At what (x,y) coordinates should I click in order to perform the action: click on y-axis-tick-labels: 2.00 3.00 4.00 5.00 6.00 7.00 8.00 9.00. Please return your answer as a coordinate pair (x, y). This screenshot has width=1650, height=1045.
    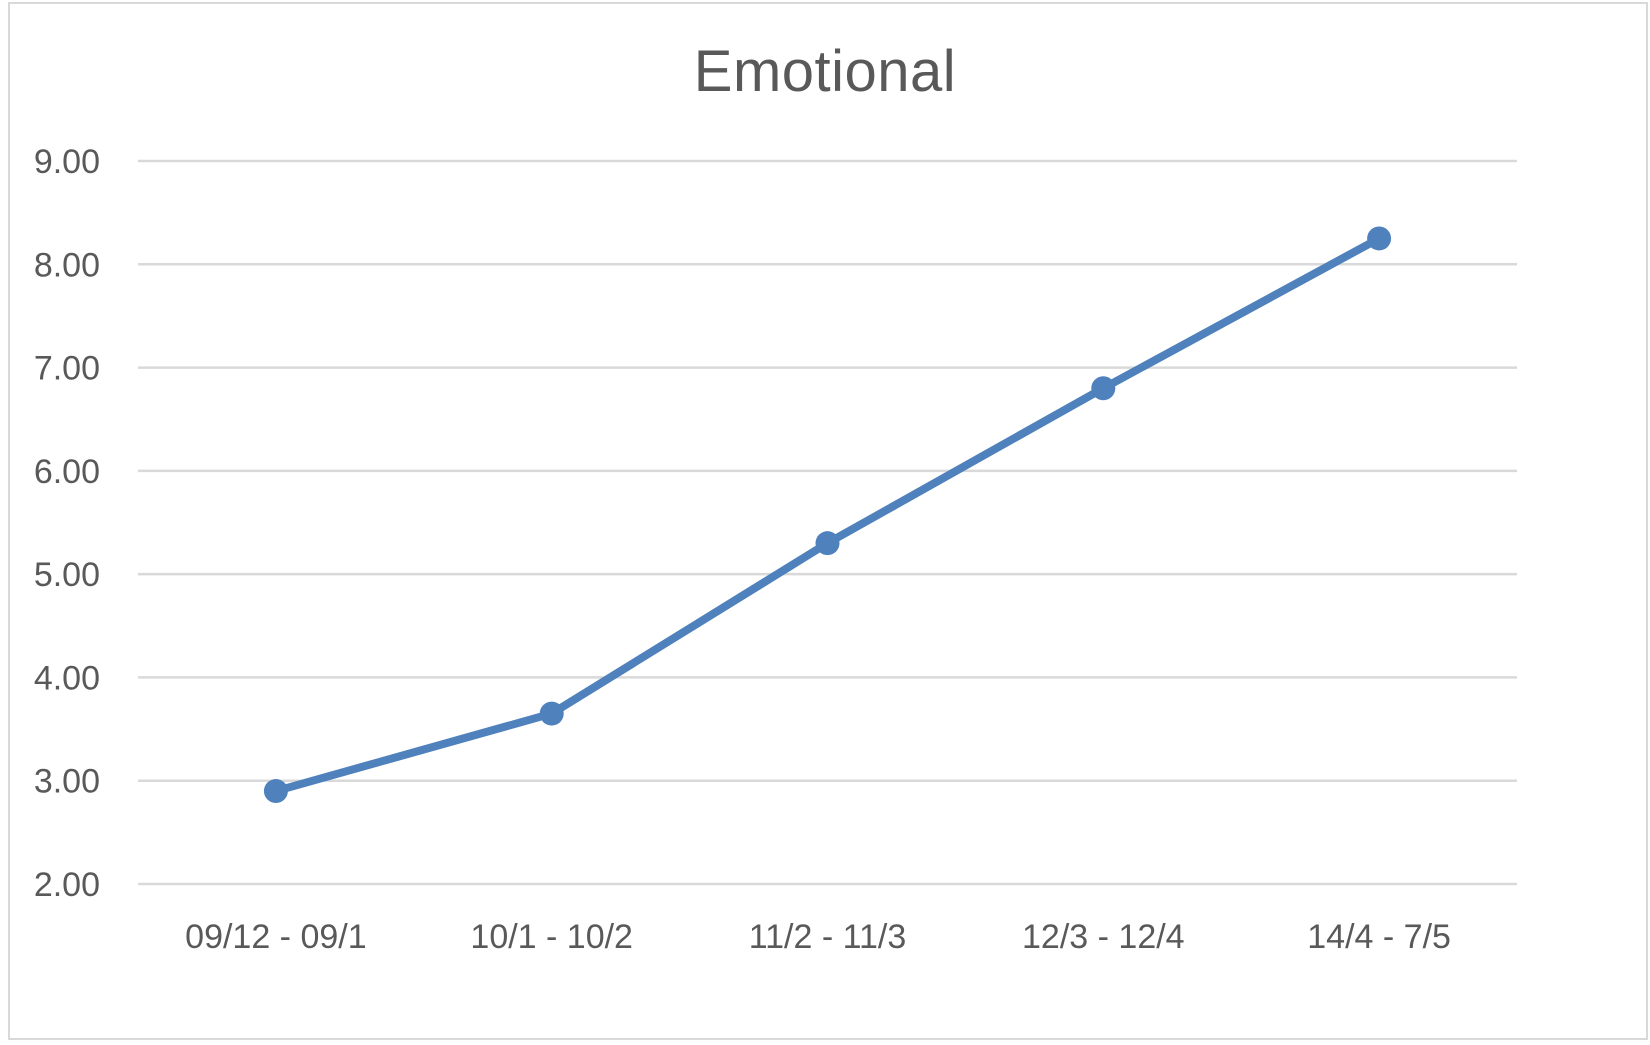
    Looking at the image, I should click on (67, 523).